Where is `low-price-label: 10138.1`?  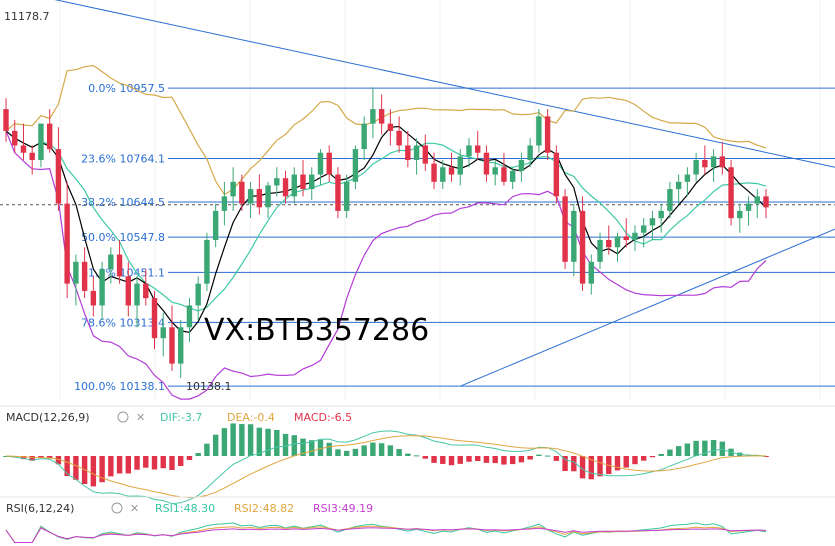
low-price-label: 10138.1 is located at coordinates (209, 386).